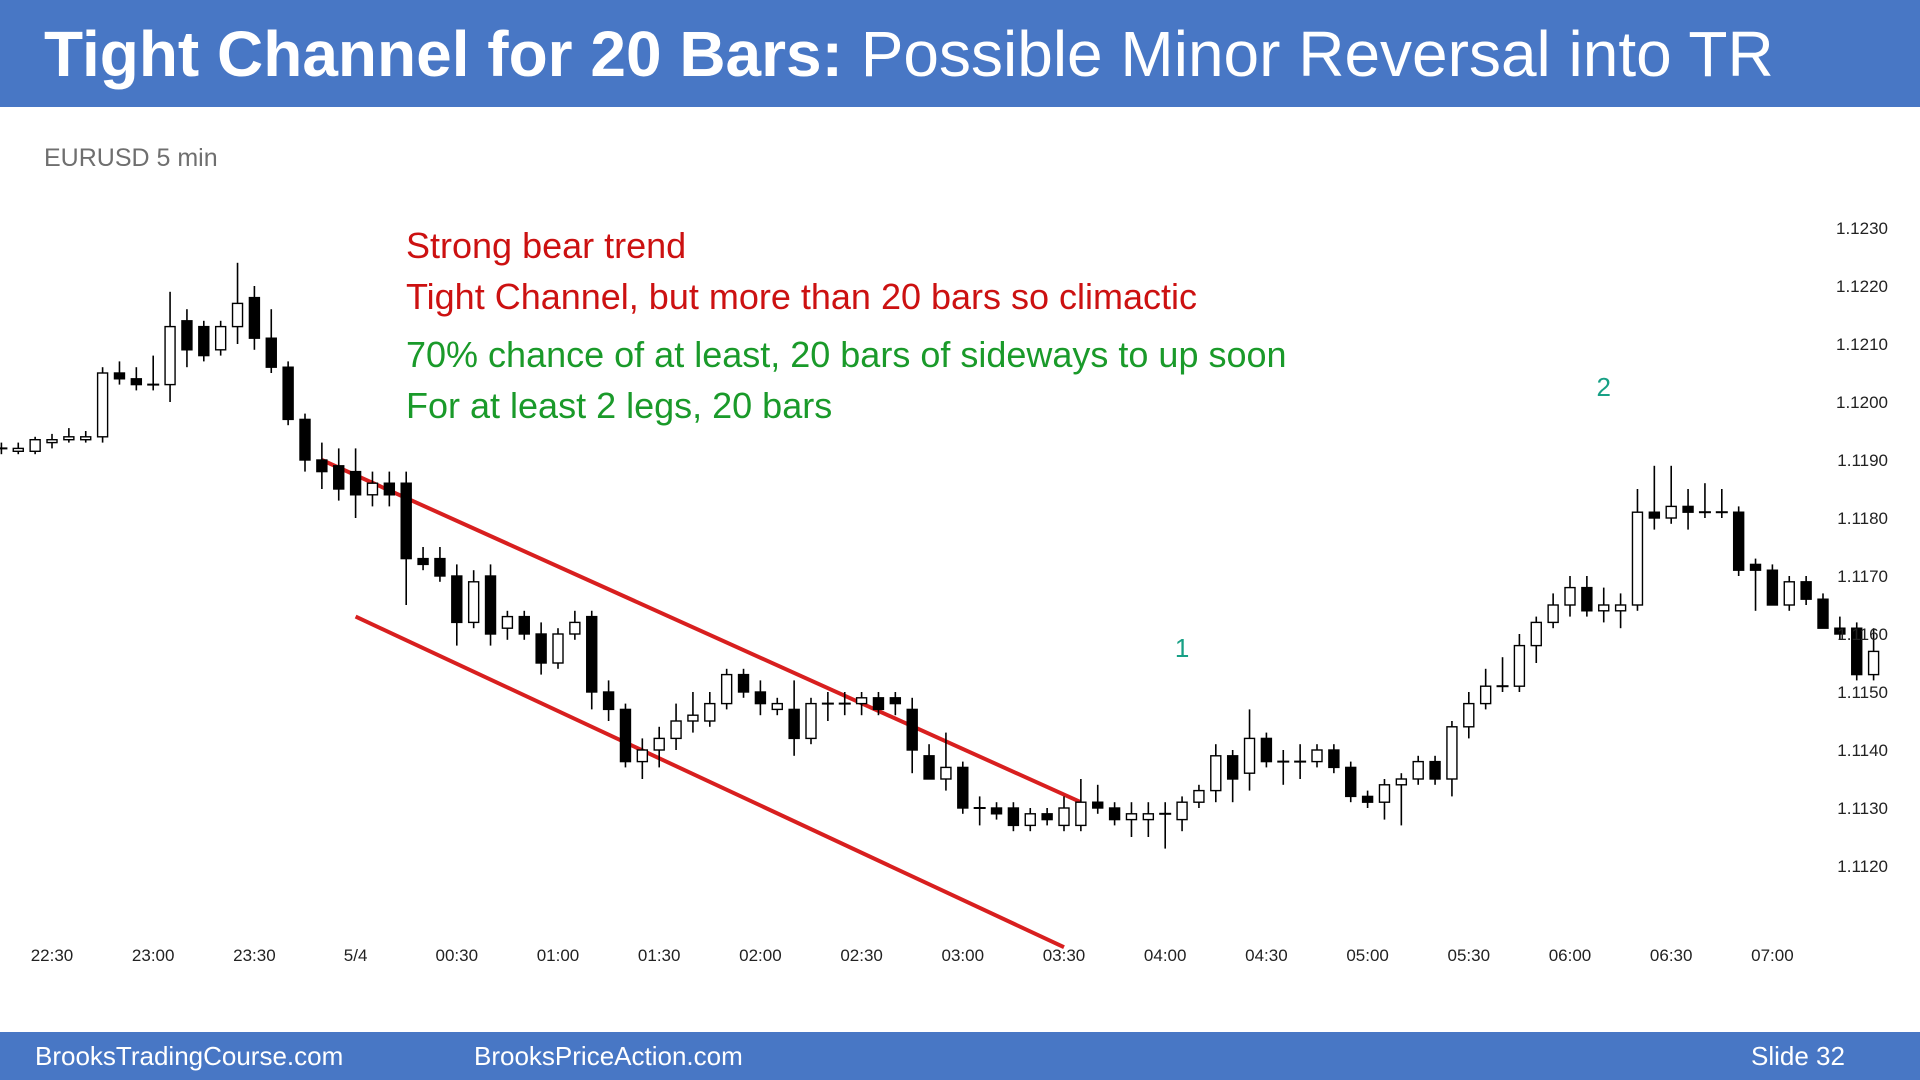 This screenshot has height=1080, width=1920. I want to click on x-tick-label: 23:00, so click(153, 955).